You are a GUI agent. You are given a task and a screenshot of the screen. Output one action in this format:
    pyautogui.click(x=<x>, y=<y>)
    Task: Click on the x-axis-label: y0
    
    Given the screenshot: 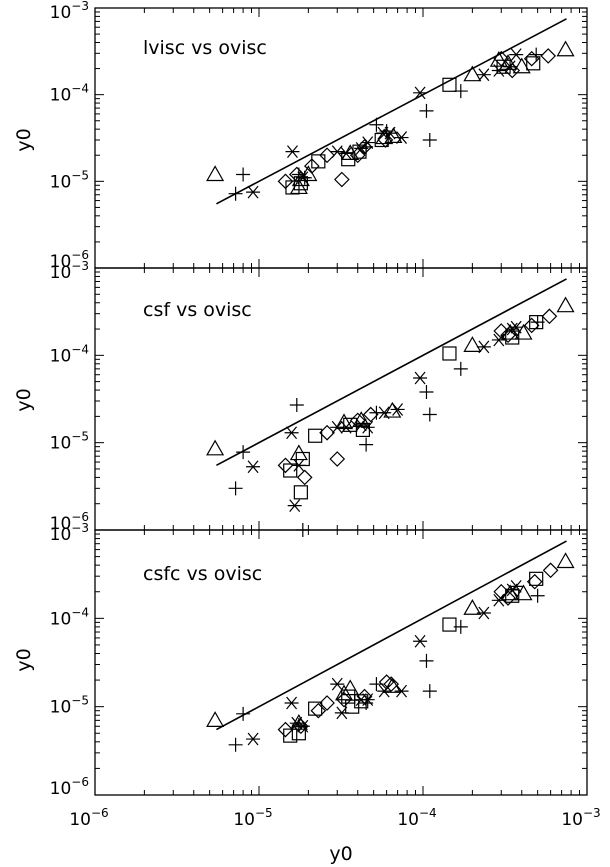 What is the action you would take?
    pyautogui.click(x=340, y=854)
    